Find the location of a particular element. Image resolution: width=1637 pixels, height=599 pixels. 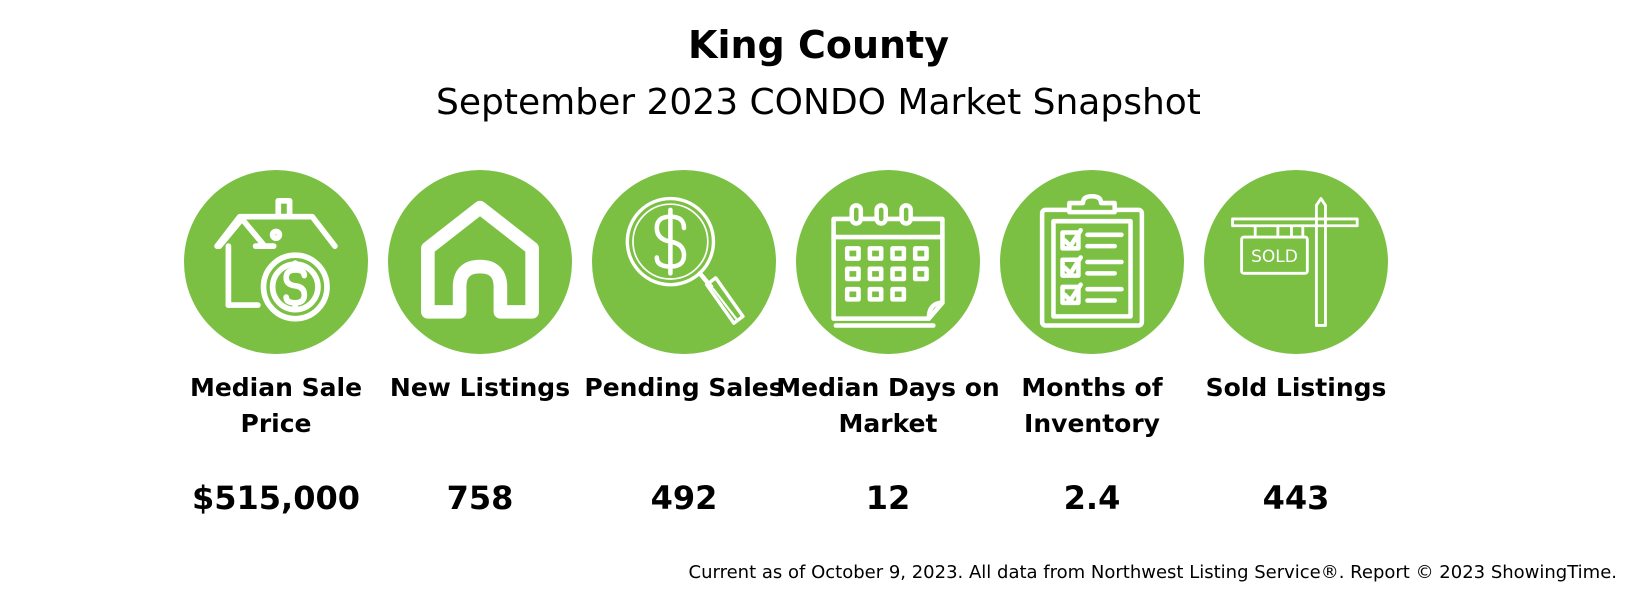

stat-new-listings: New Listings 758 is located at coordinates (480, 350).